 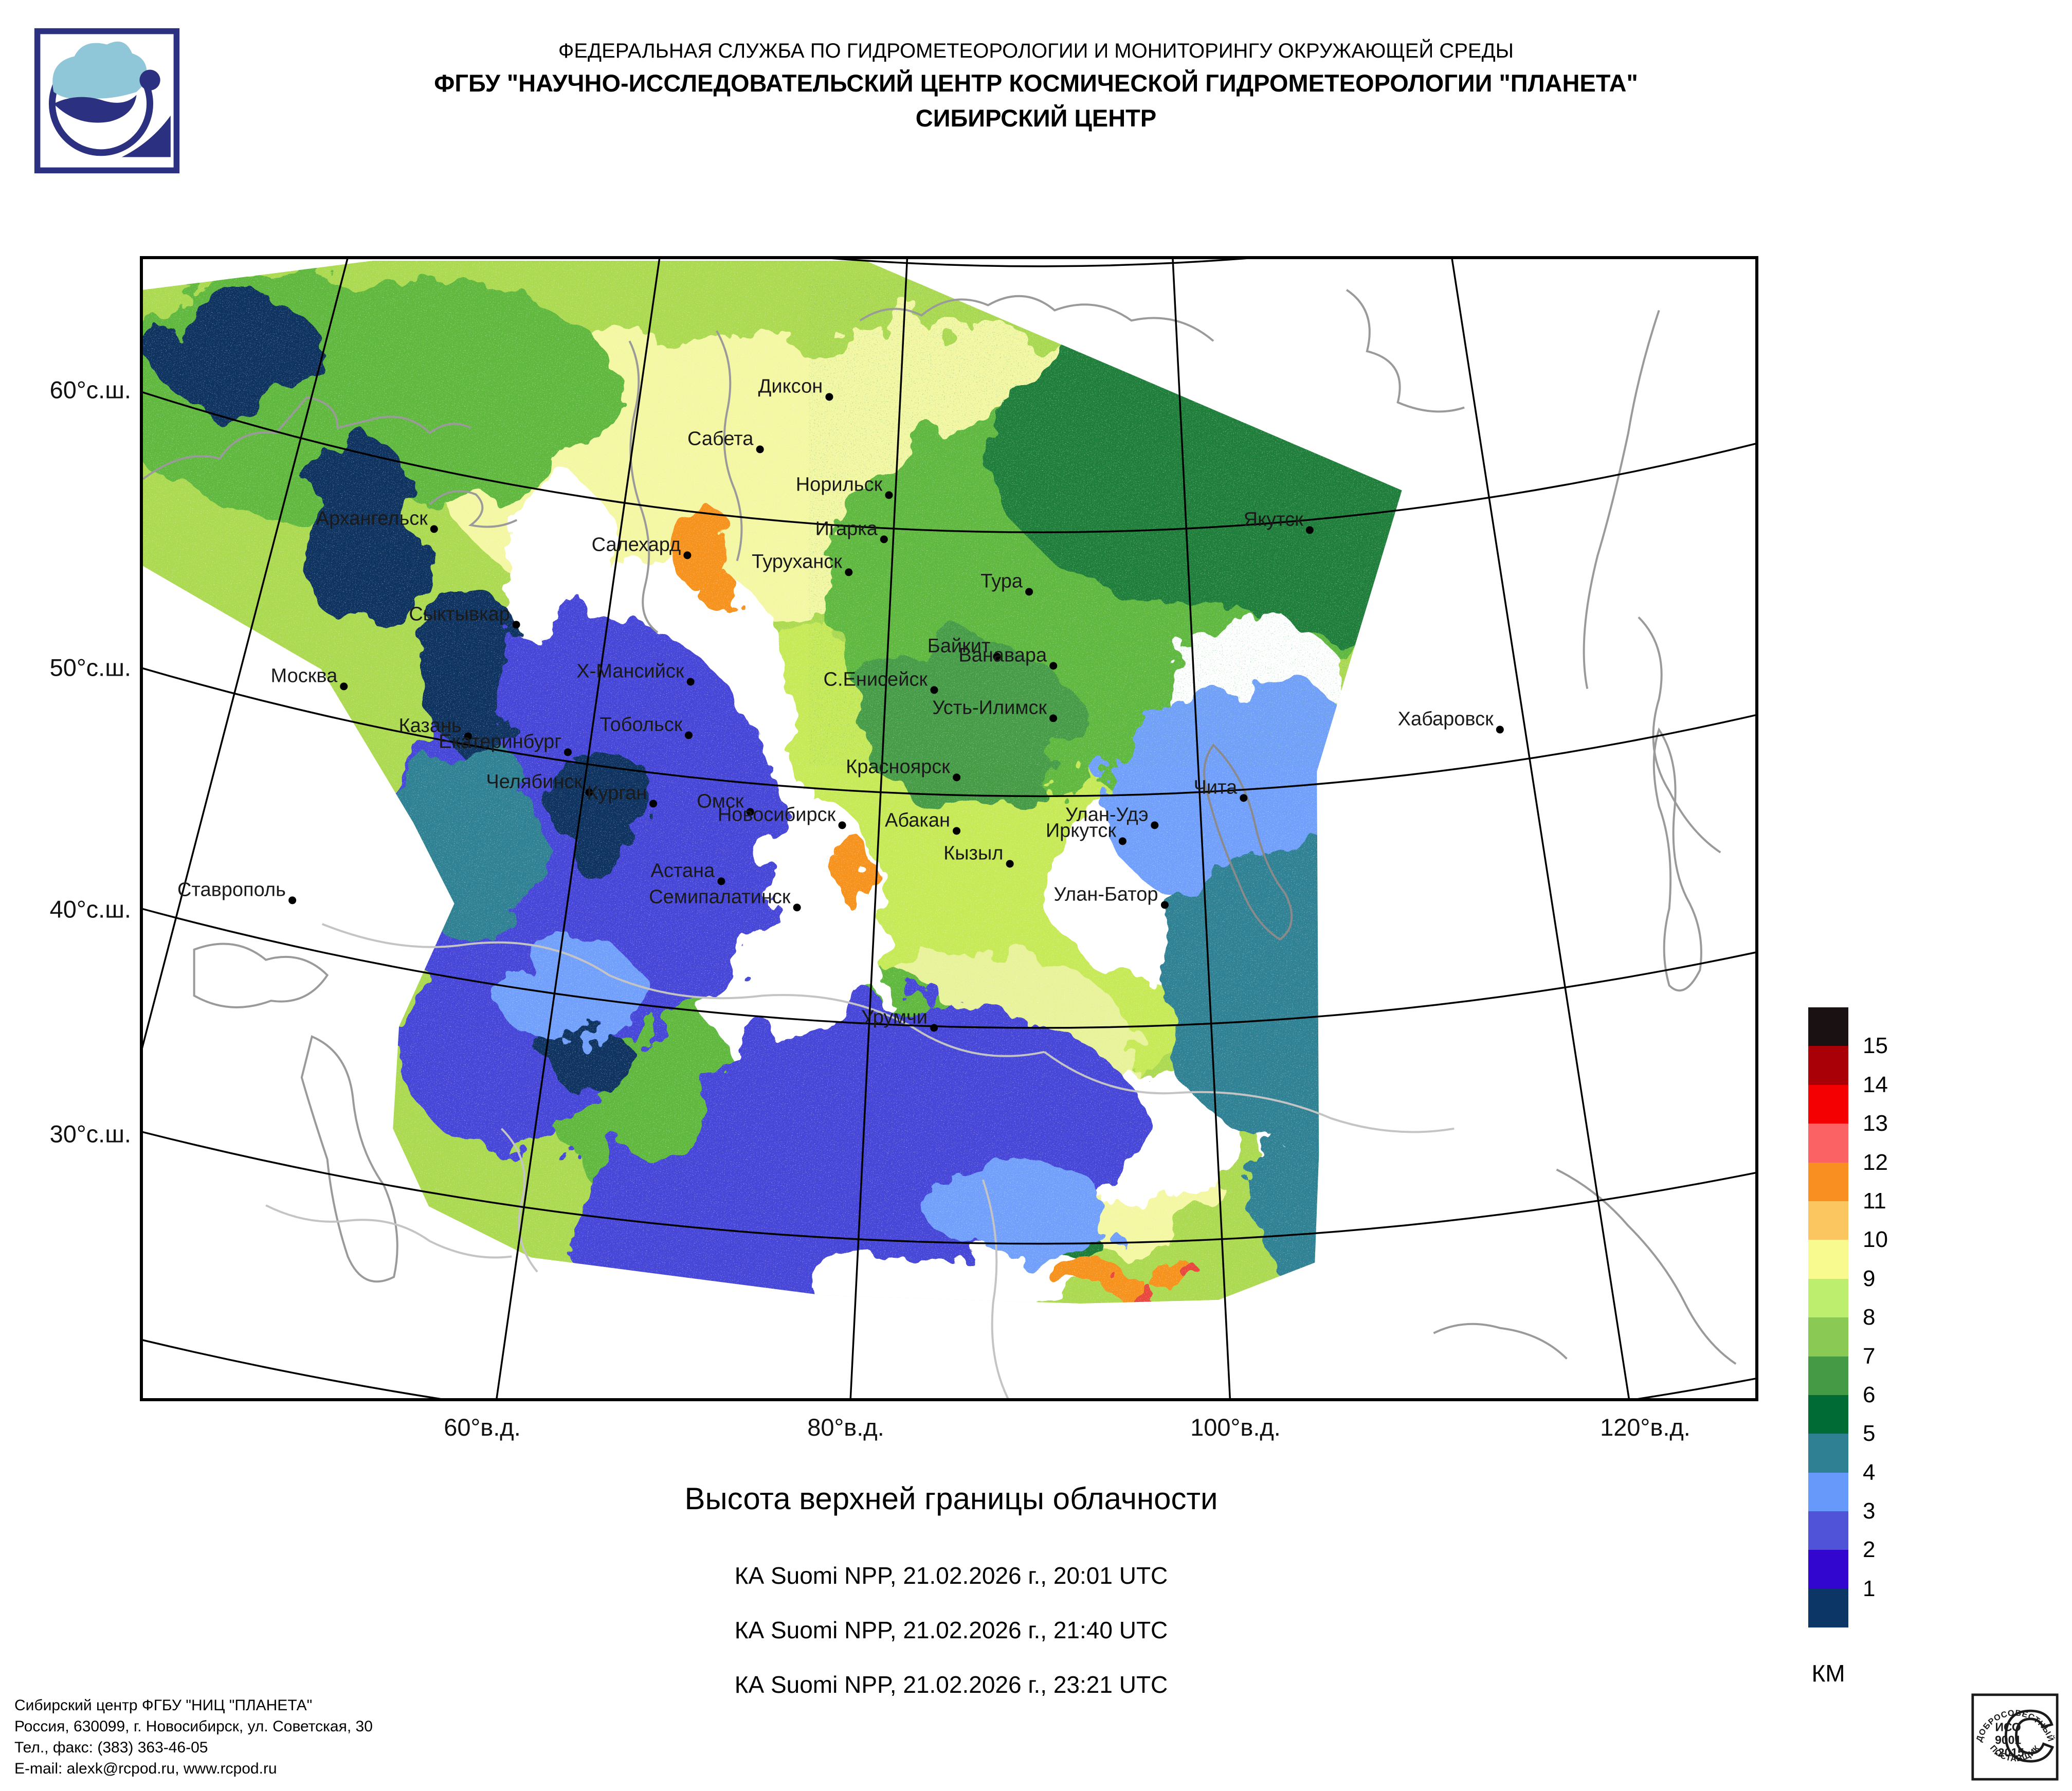 What do you see at coordinates (2008, 1740) in the screenshot?
I see `stamp-center-line2: 9001` at bounding box center [2008, 1740].